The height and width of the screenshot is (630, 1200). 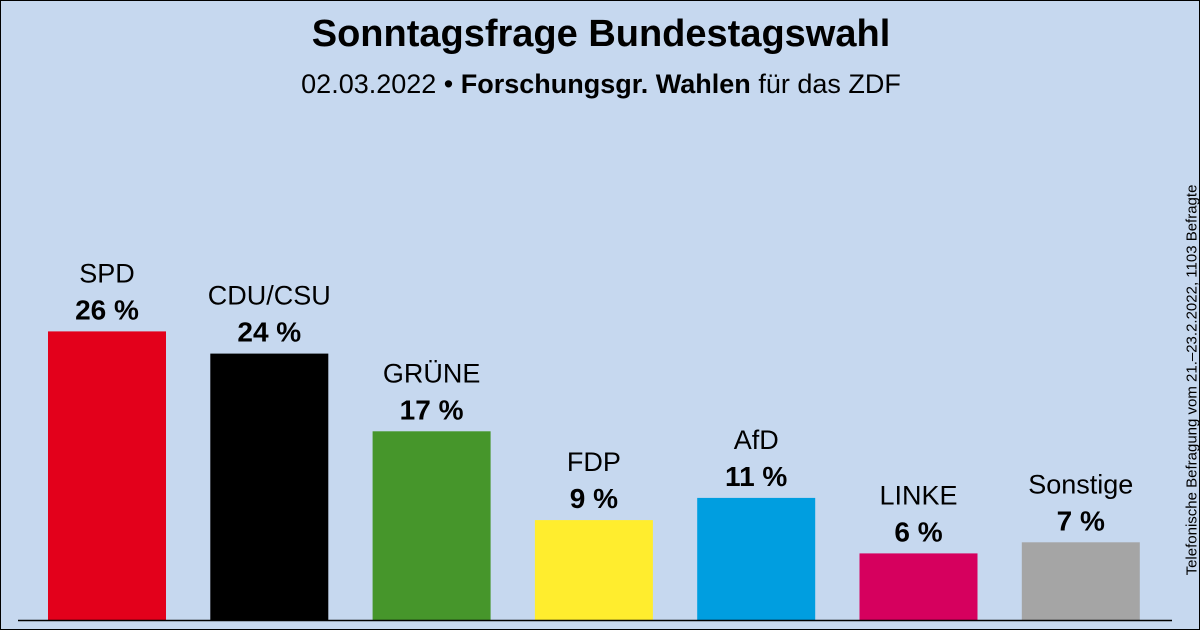 What do you see at coordinates (594, 462) in the screenshot?
I see `party-label-fdp: FDP` at bounding box center [594, 462].